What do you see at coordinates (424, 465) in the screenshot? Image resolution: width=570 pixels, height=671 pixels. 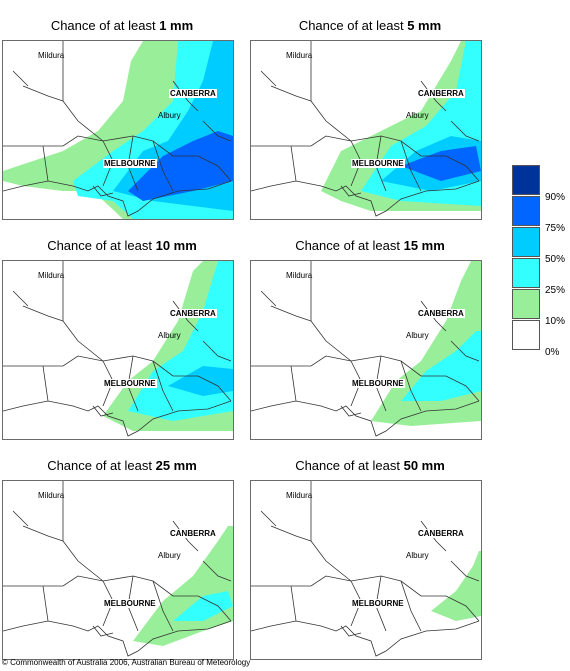 I see `panel-title-amount: 50 mm` at bounding box center [424, 465].